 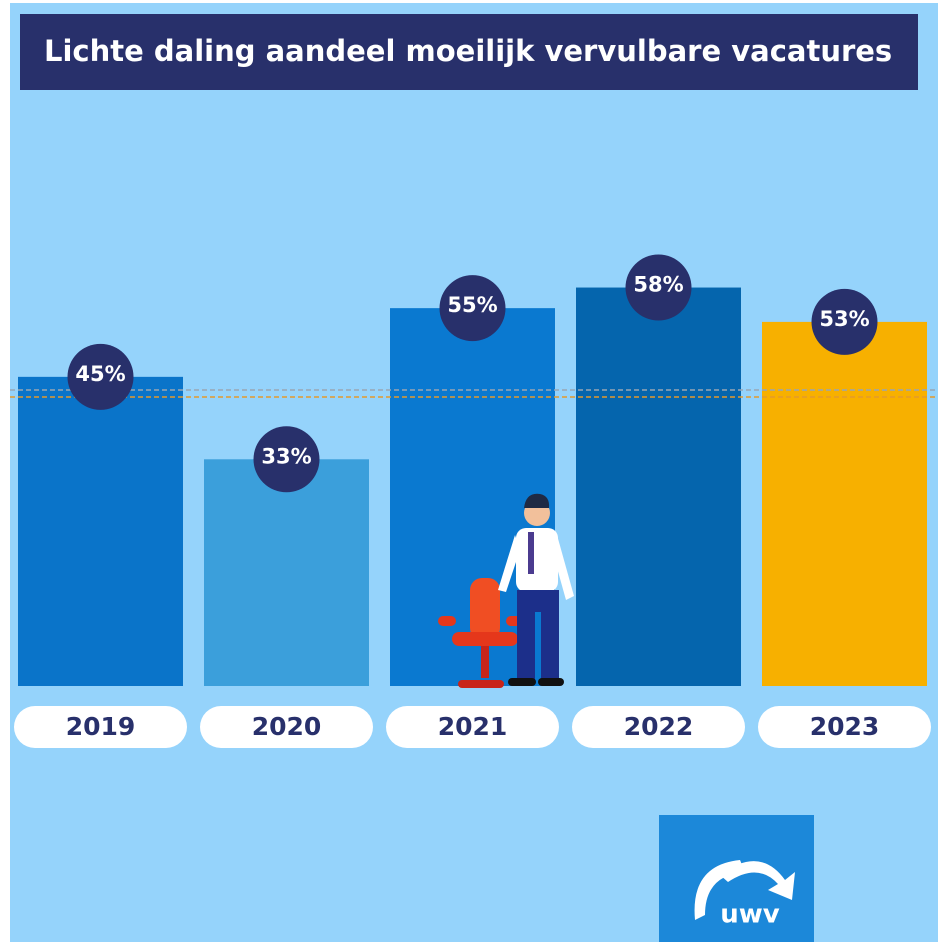 I want to click on x-tick-label: 2022, so click(x=659, y=726).